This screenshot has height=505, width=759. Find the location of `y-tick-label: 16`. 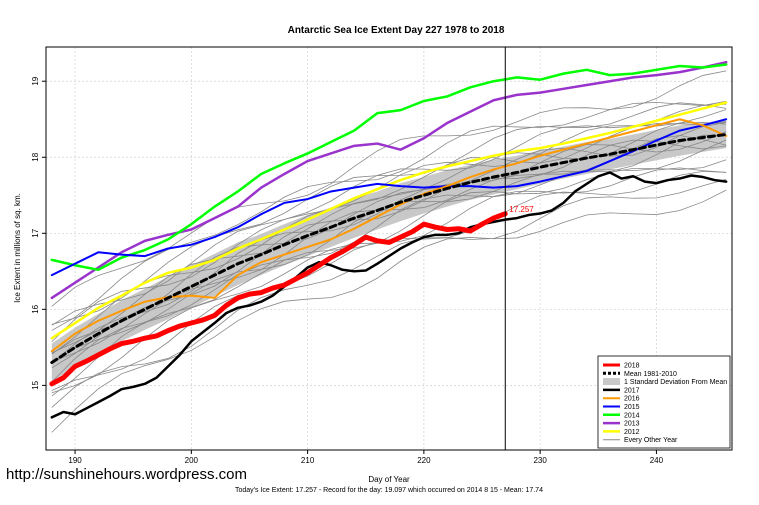

y-tick-label: 16 is located at coordinates (35, 308).